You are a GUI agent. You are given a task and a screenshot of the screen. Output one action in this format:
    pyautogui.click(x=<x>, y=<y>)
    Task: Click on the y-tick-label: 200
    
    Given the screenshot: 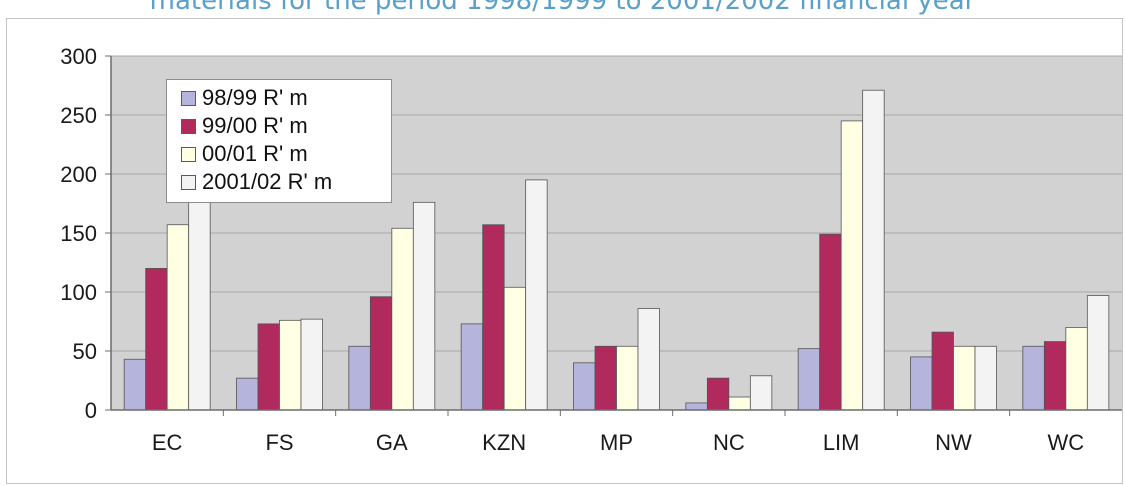 What is the action you would take?
    pyautogui.click(x=78, y=174)
    